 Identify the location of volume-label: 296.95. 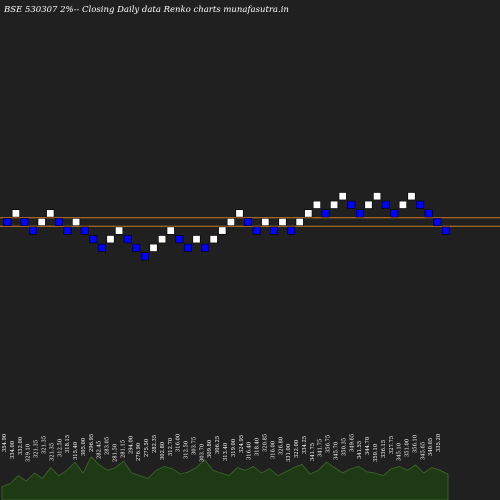
(92, 443).